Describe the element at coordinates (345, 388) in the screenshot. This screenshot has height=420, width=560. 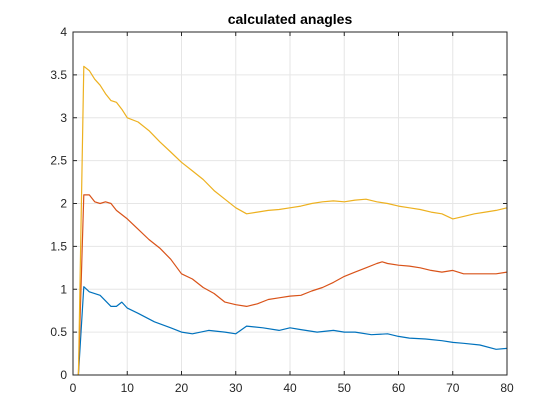
I see `x-tick-label: 50` at that location.